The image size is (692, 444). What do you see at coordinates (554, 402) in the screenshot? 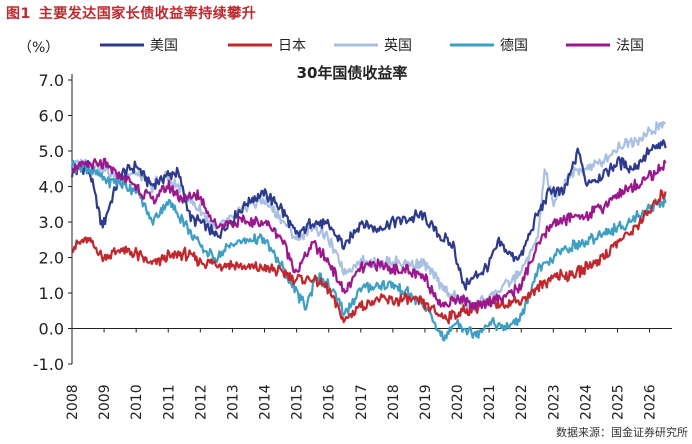
I see `x-tick-label: 2023` at bounding box center [554, 402].